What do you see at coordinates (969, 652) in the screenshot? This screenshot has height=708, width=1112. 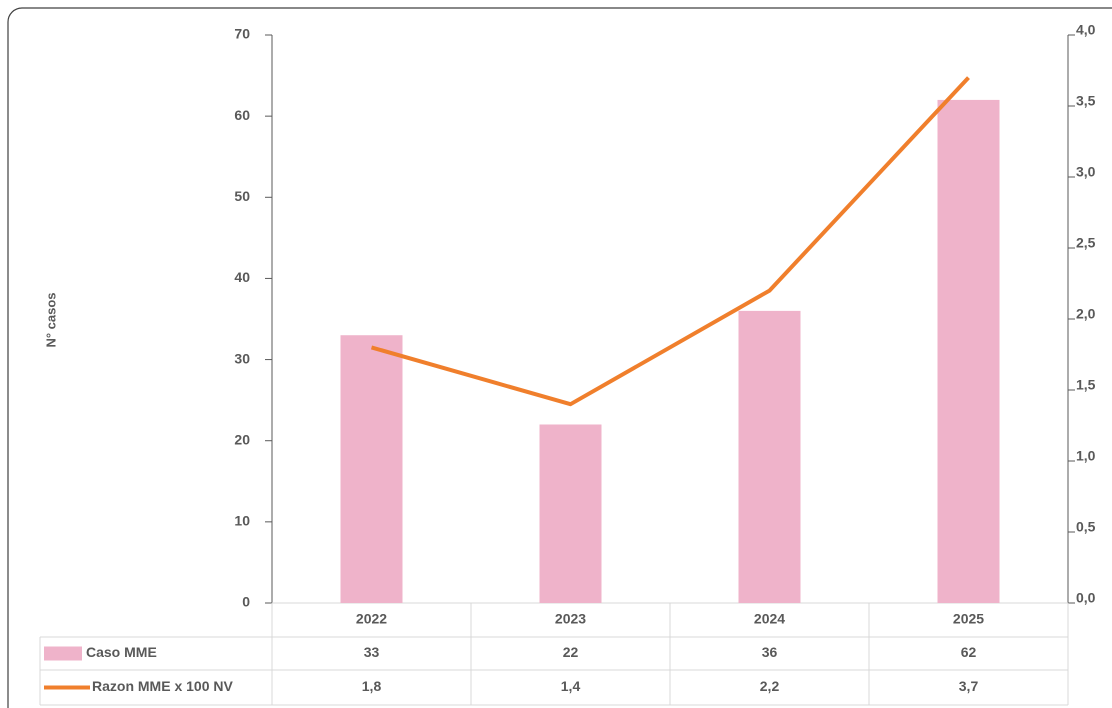 I see `table-value: 62` at bounding box center [969, 652].